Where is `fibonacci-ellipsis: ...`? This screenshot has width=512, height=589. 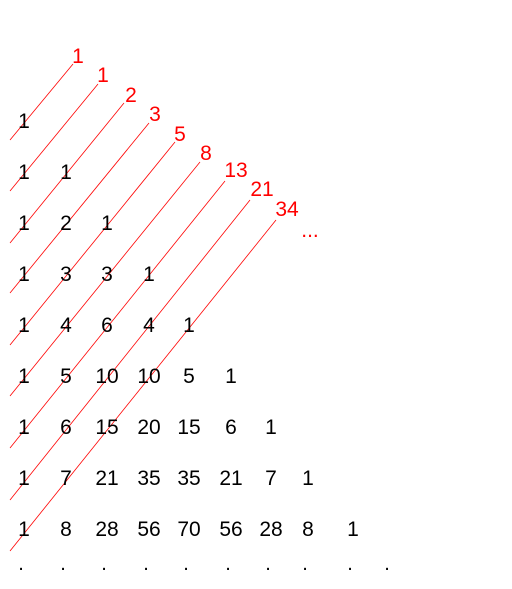
fibonacci-ellipsis: ... is located at coordinates (310, 230).